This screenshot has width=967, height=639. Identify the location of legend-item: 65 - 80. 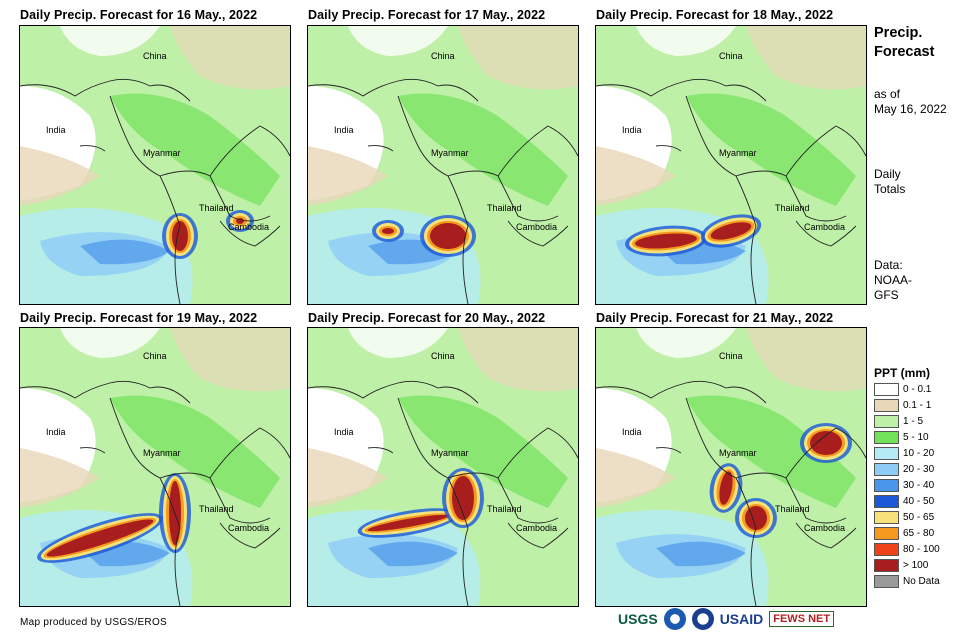
(904, 533).